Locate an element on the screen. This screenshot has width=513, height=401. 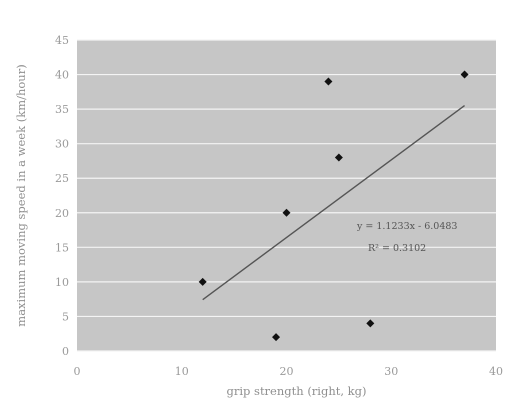
y-tick-label: 15 is located at coordinates (62, 247).